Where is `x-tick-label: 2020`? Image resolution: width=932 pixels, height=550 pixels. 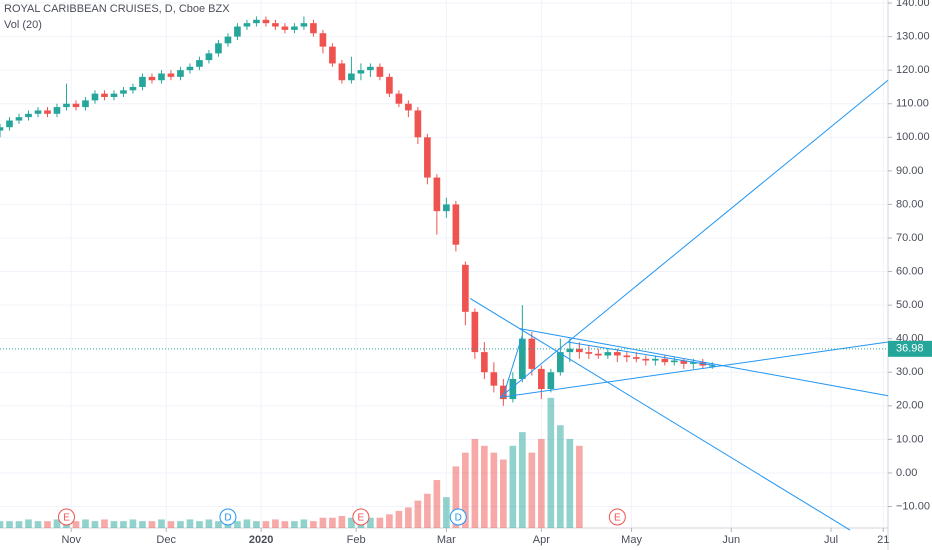
x-tick-label: 2020 is located at coordinates (261, 540).